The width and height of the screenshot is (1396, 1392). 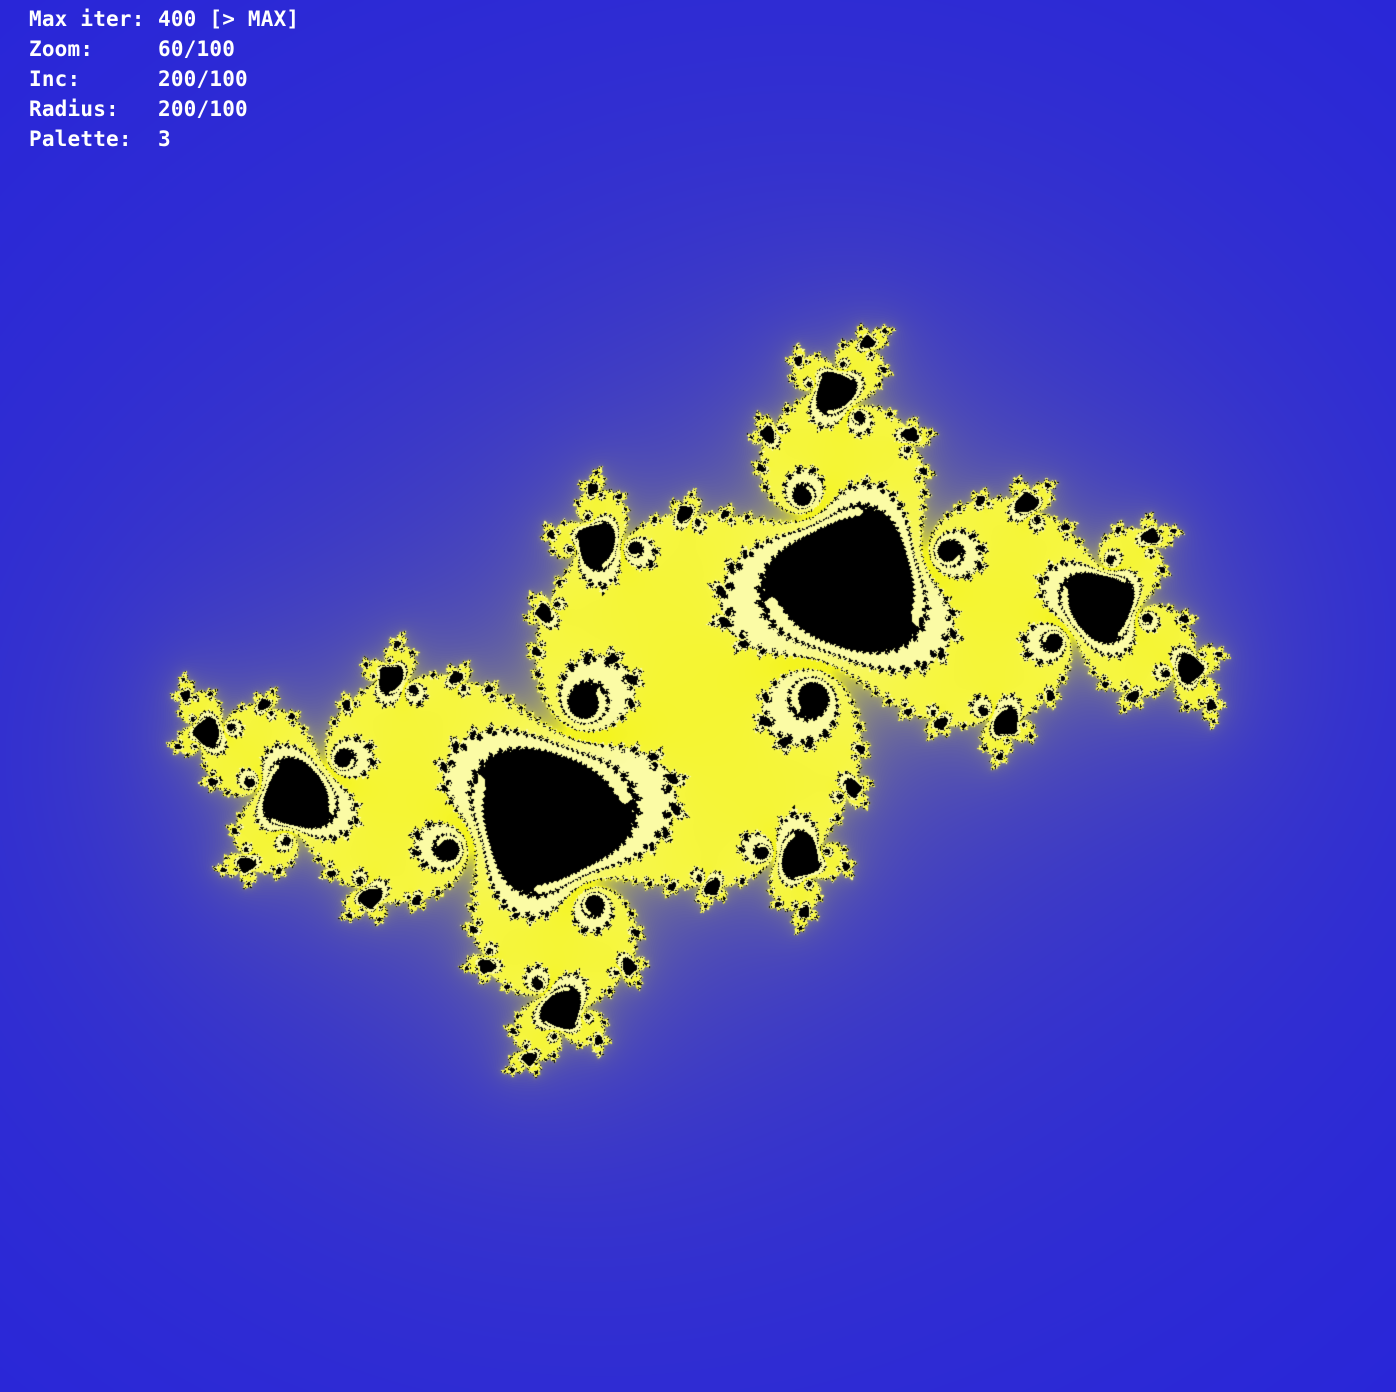 What do you see at coordinates (74, 109) in the screenshot?
I see `radius-label: Radius:` at bounding box center [74, 109].